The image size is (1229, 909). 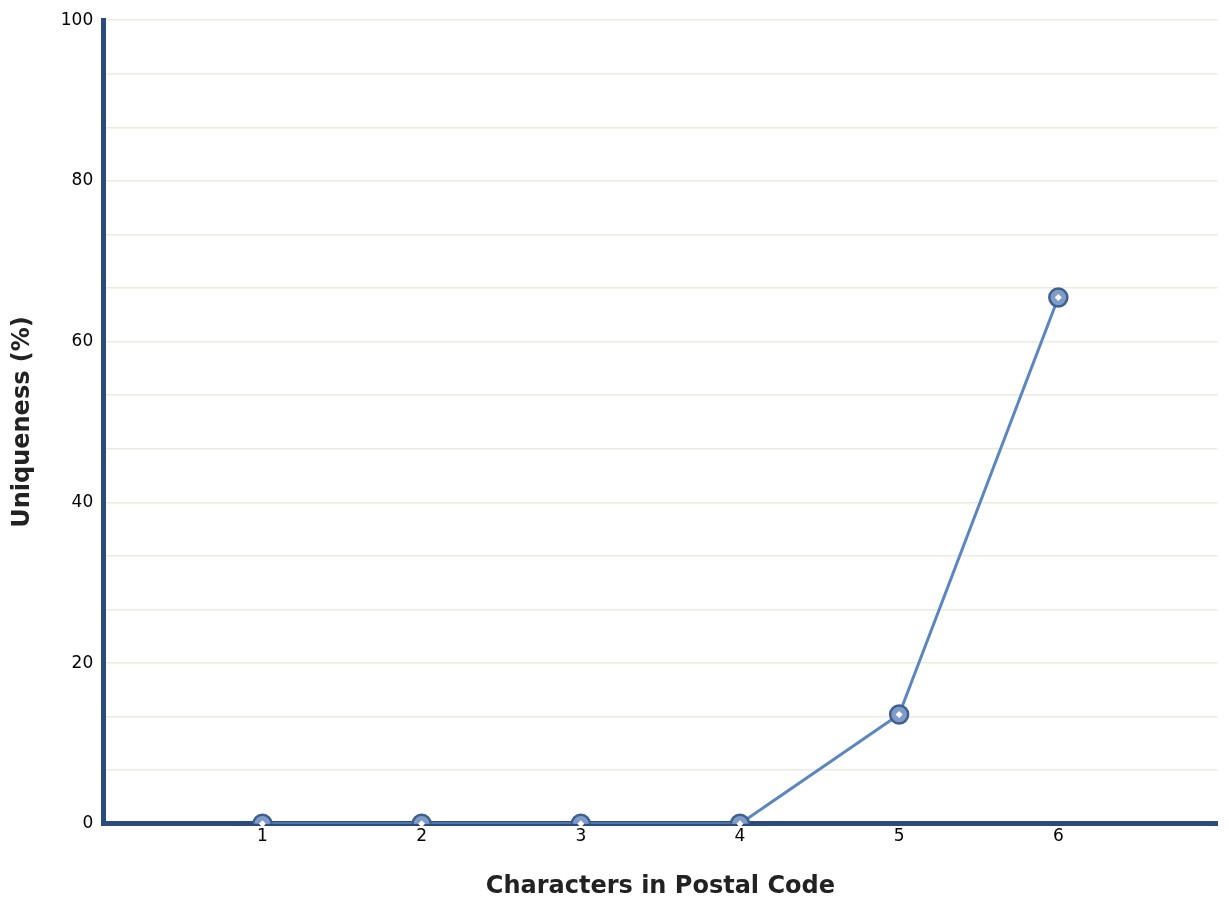 What do you see at coordinates (581, 835) in the screenshot?
I see `x-tick-label: 3` at bounding box center [581, 835].